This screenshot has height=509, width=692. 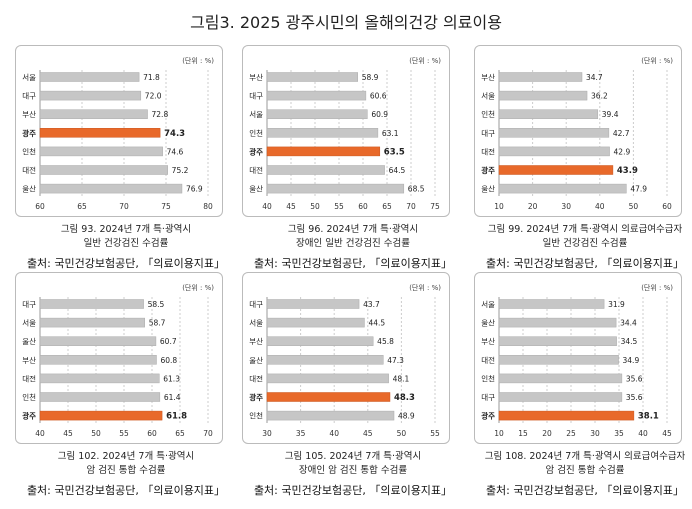 What do you see at coordinates (585, 243) in the screenshot?
I see `caption-line: 일반 건강검진 수검률` at bounding box center [585, 243].